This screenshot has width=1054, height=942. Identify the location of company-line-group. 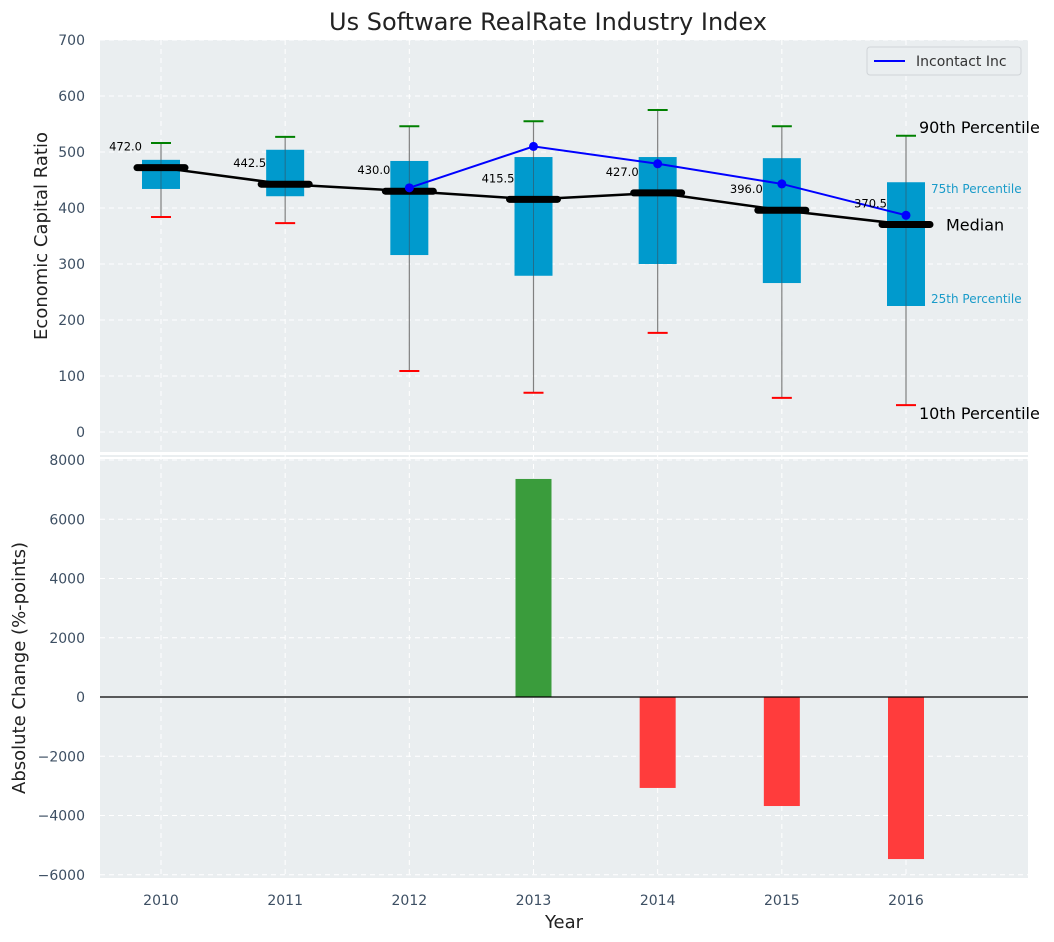
(657, 180).